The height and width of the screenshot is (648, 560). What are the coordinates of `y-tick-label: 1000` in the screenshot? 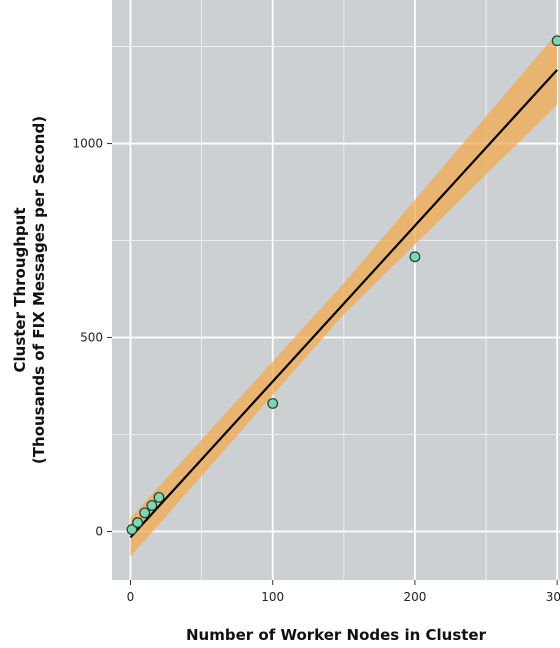 It's located at (87, 144).